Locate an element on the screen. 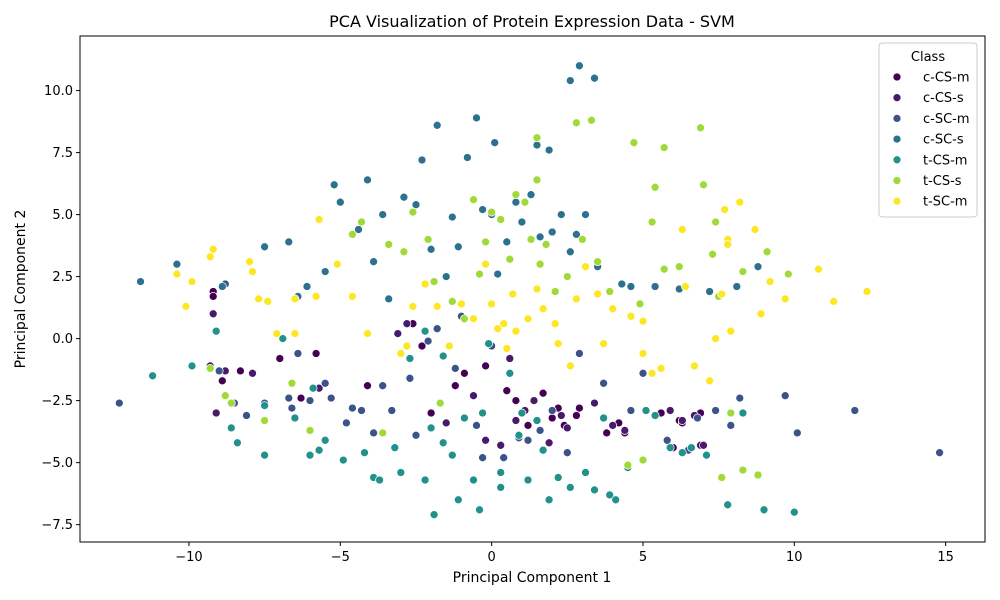 The width and height of the screenshot is (1000, 600). y-axis: −7.5 −5.0 −2.5 0.0 2.5 5.0 7.5 10.0 is located at coordinates (60, 308).